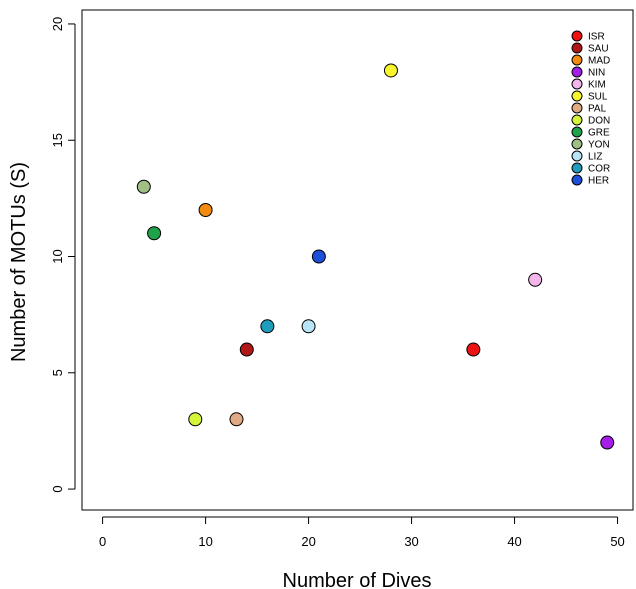  I want to click on legend-marker-sau, so click(577, 48).